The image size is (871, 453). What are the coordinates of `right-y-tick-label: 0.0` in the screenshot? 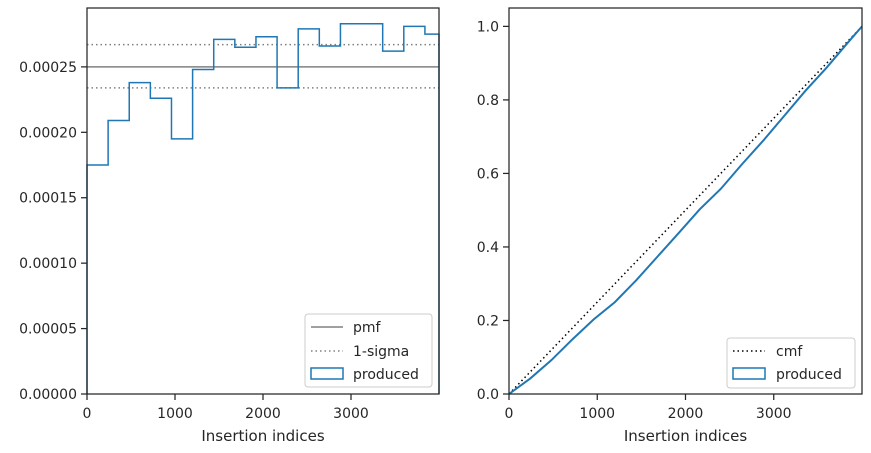 It's located at (488, 395).